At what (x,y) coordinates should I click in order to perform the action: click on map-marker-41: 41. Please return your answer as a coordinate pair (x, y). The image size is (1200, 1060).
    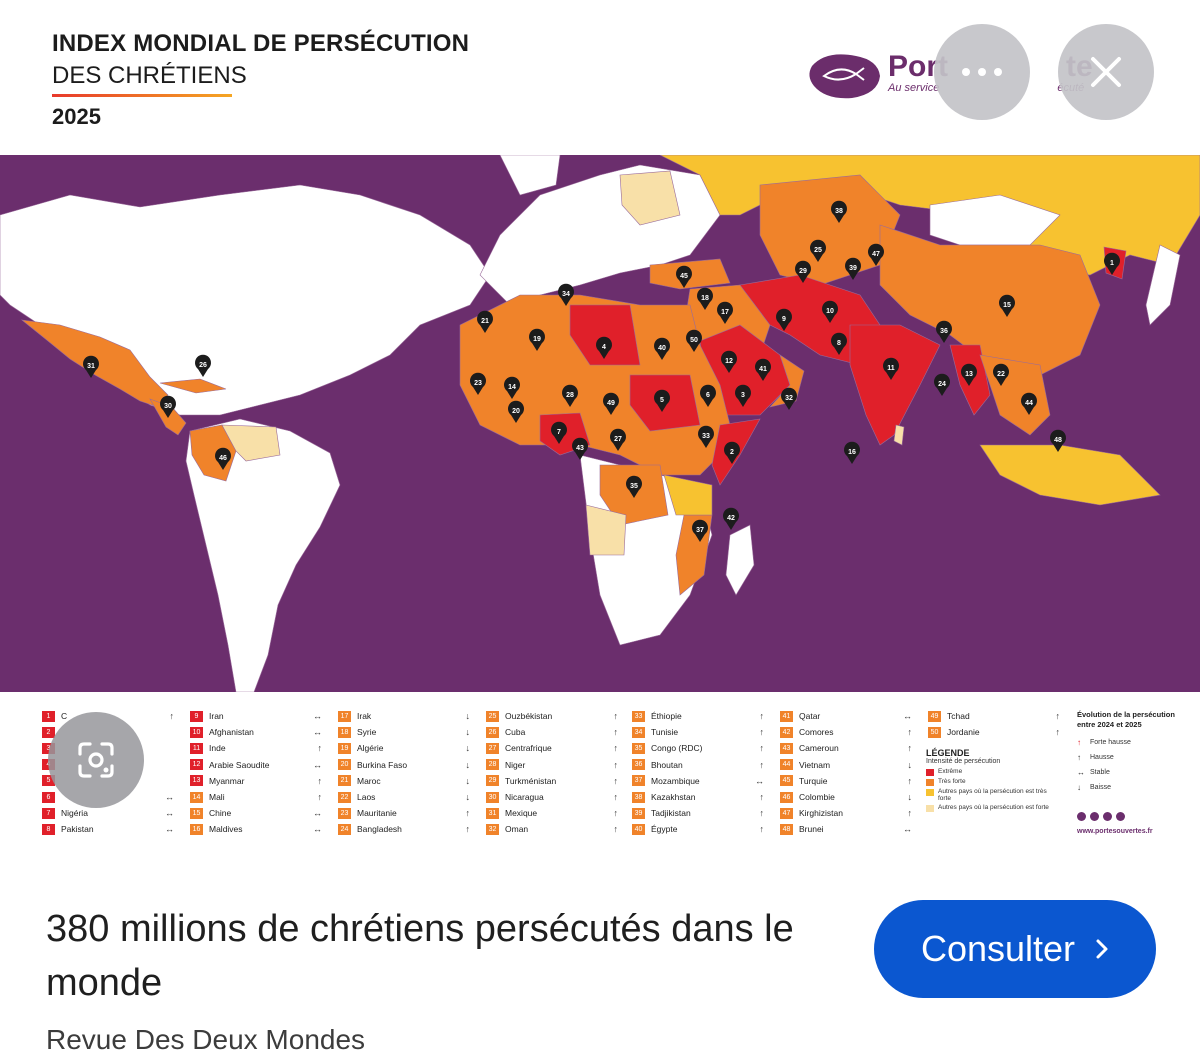
    Looking at the image, I should click on (763, 369).